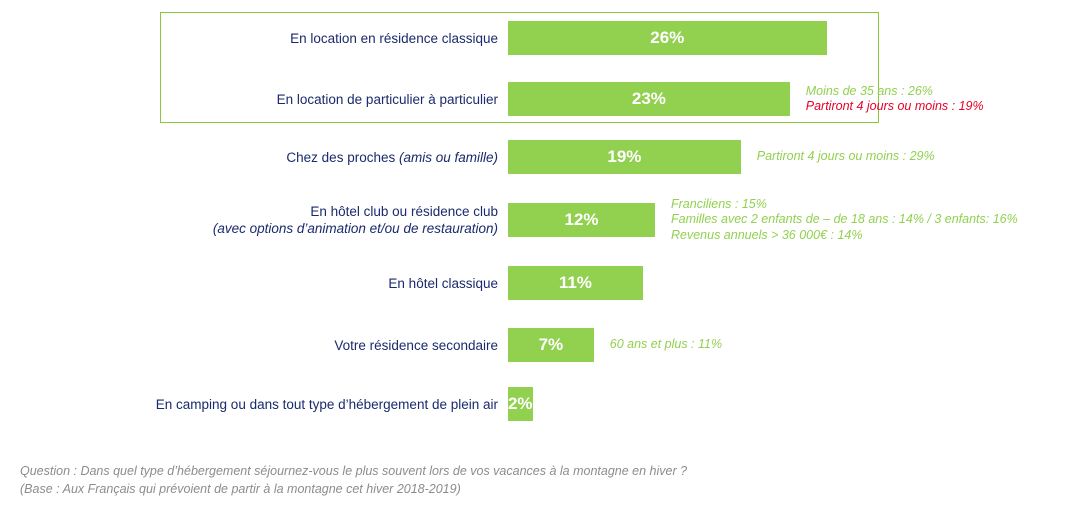 The height and width of the screenshot is (506, 1076). I want to click on category-label: En location en résidence classique, so click(394, 38).